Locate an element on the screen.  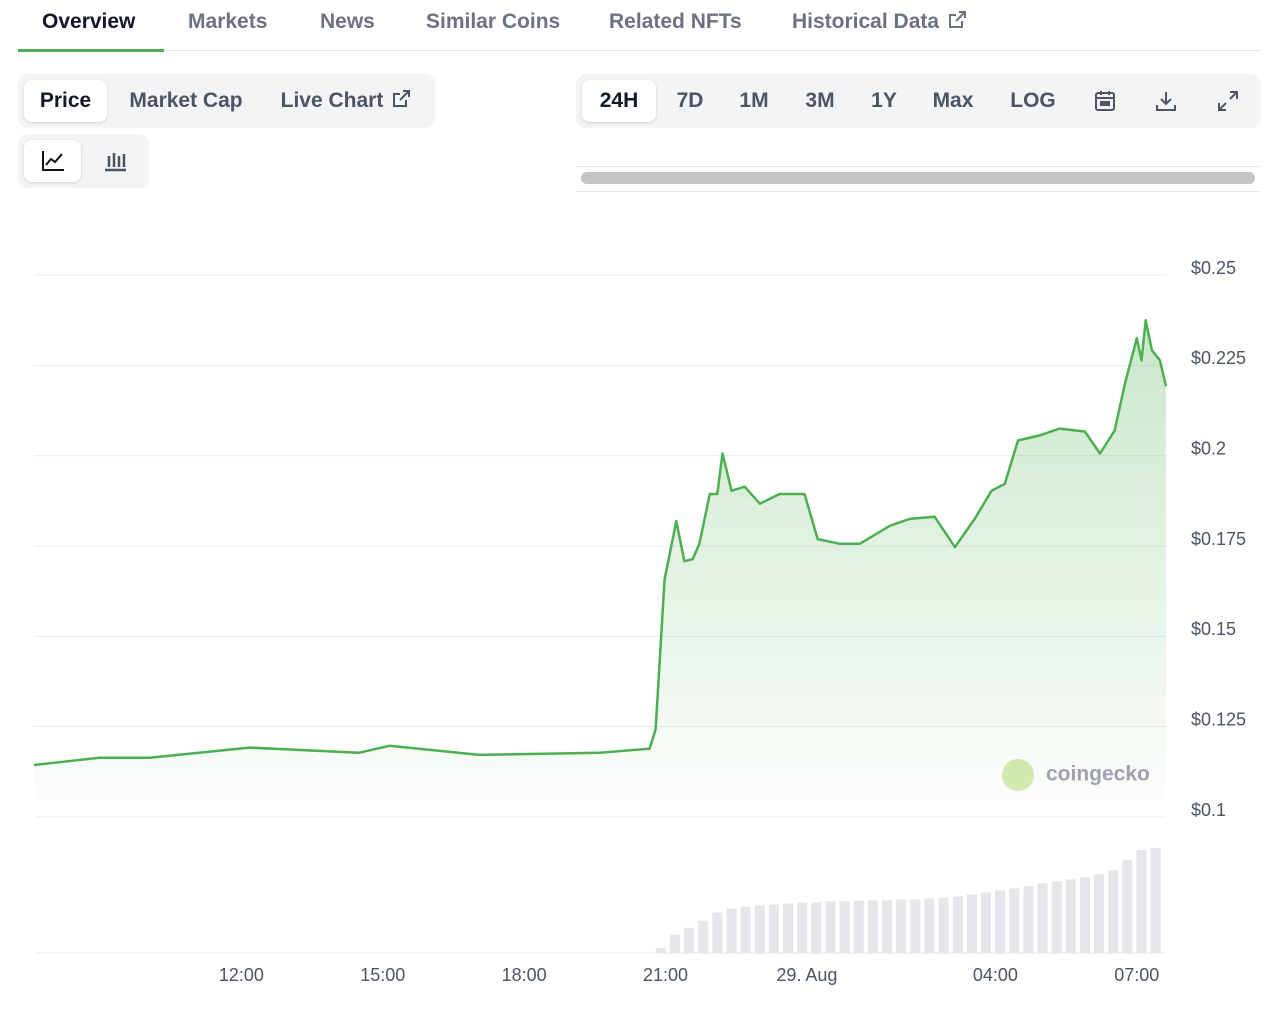
tab-divider is located at coordinates (639, 50).